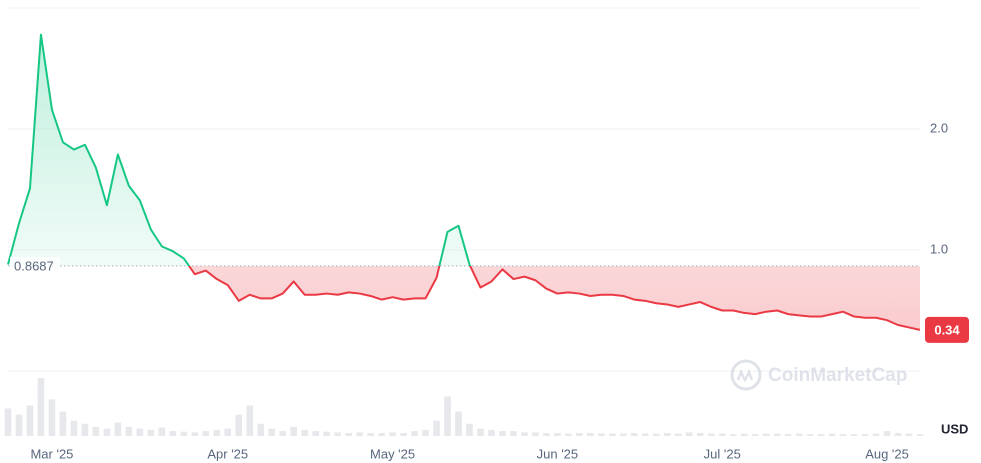  What do you see at coordinates (939, 127) in the screenshot?
I see `y-tick-label: 2.0` at bounding box center [939, 127].